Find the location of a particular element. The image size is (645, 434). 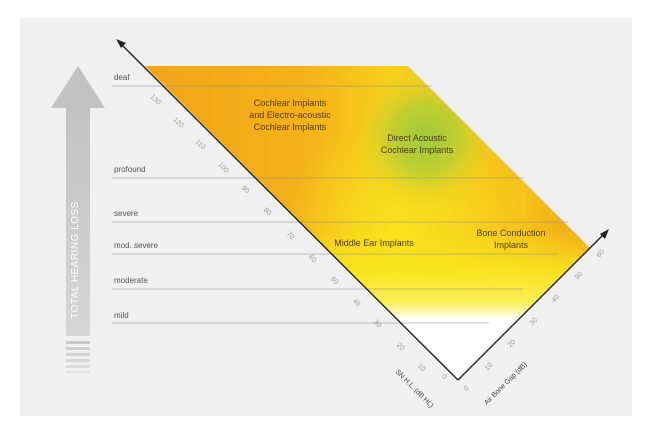

daci-label-line-2: Cochlear Implants is located at coordinates (417, 150).